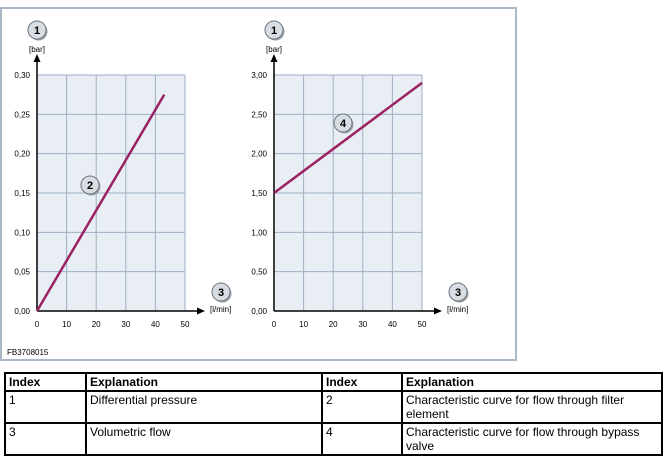 The width and height of the screenshot is (668, 465). I want to click on table-cell: 3, so click(45, 439).